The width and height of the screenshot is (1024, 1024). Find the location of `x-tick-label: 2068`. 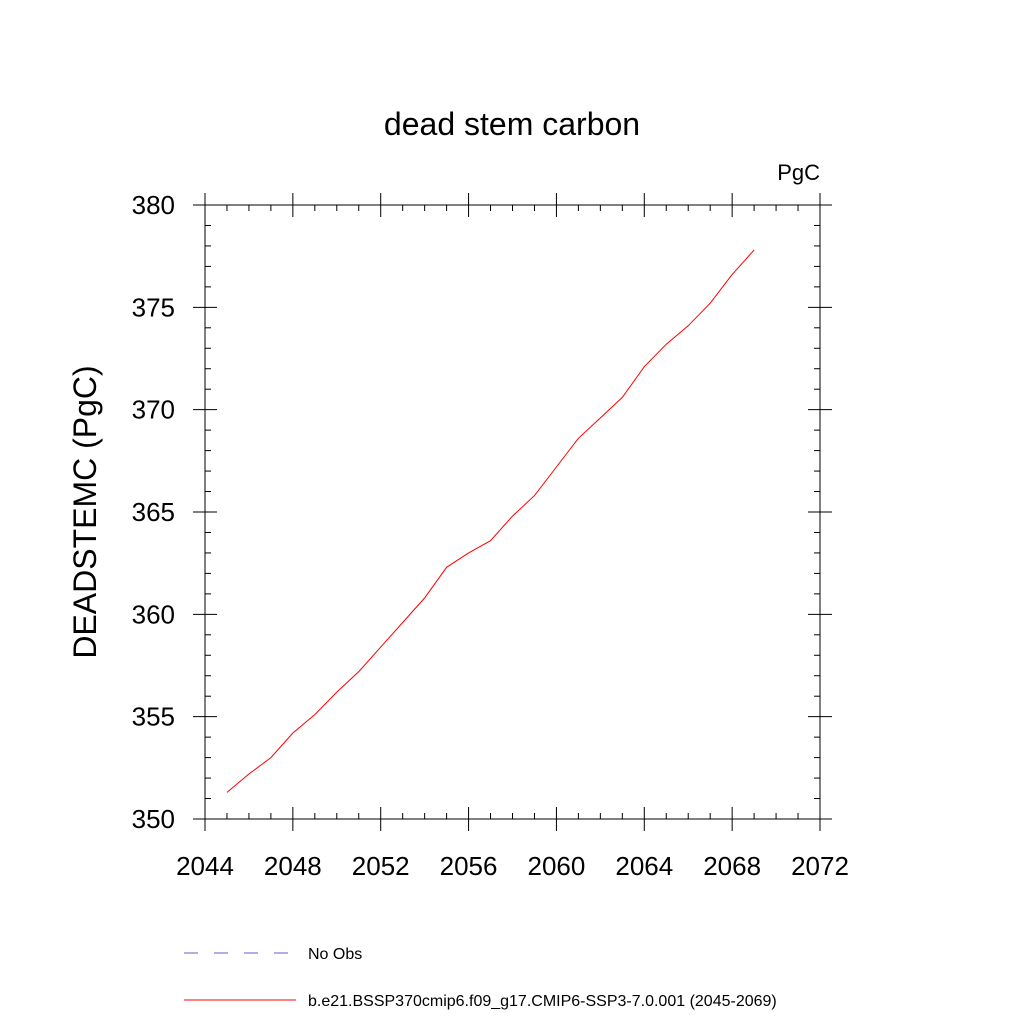

x-tick-label: 2068 is located at coordinates (732, 866).